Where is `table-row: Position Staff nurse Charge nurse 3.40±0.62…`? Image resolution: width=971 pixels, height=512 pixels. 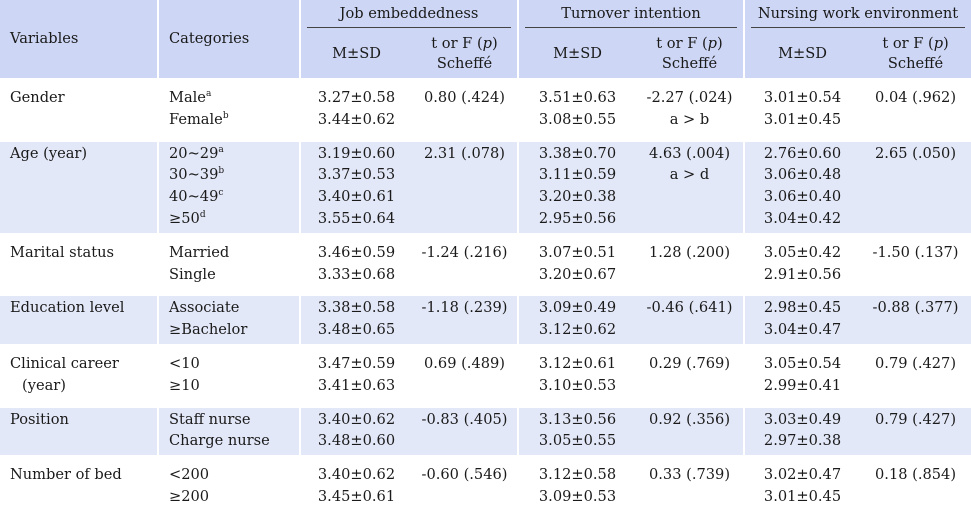 table-row: Position Staff nurse Charge nurse 3.40±0.62… is located at coordinates (485, 431).